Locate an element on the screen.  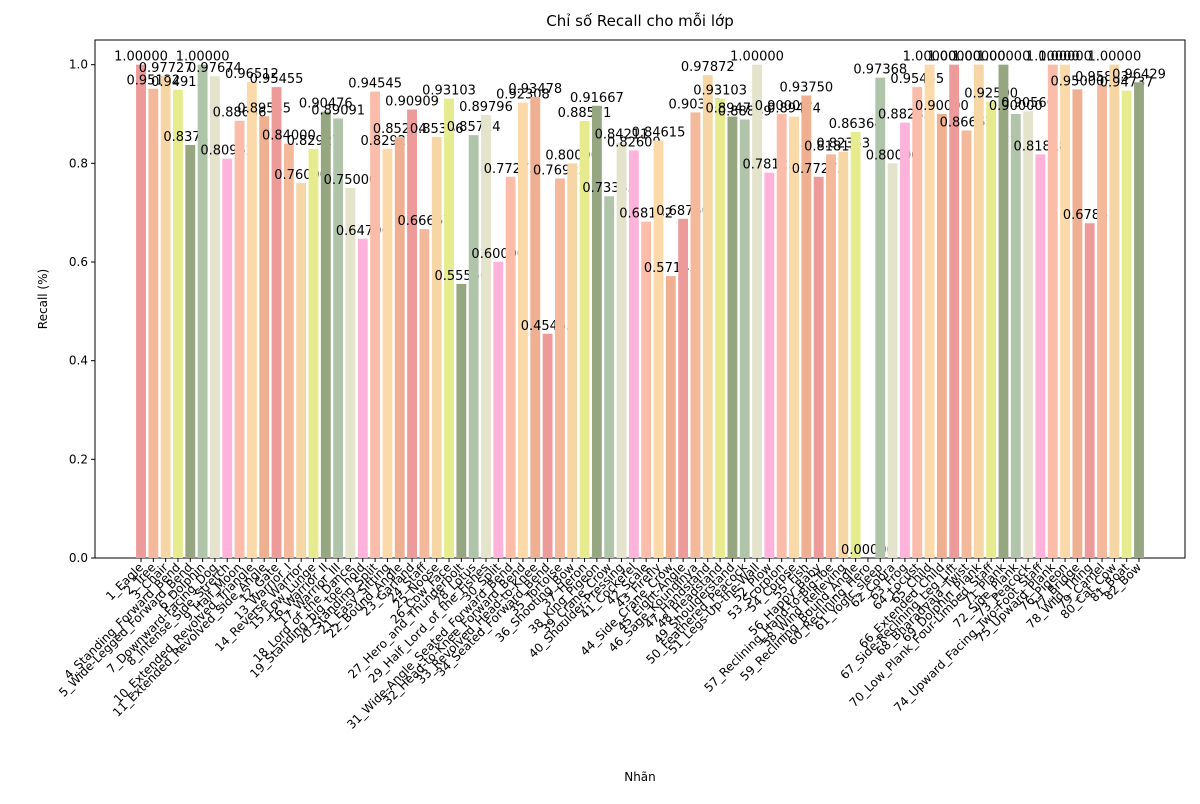
value-label: 0.81818 is located at coordinates (1041, 146).